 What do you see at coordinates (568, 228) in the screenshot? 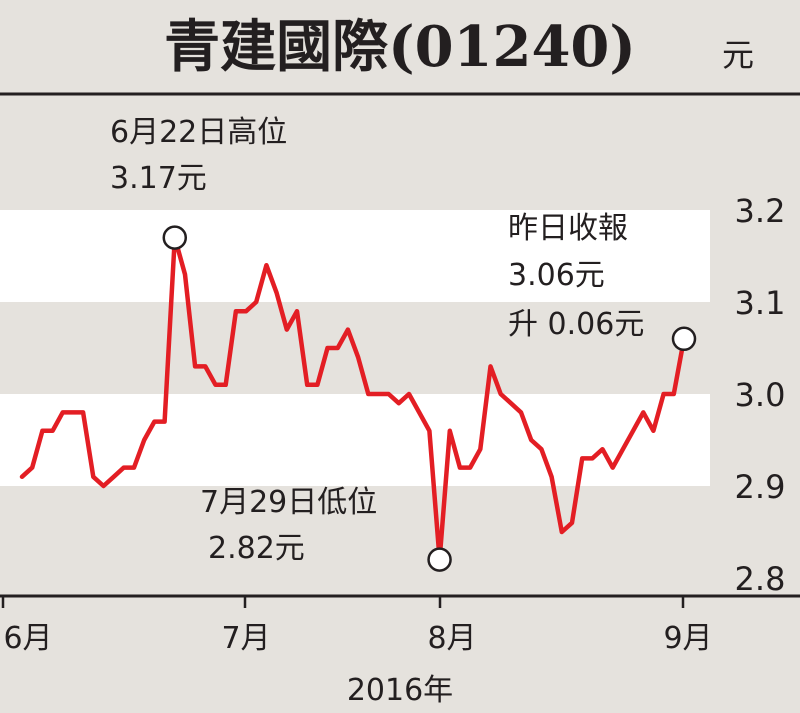
I see `close-annotation-label: 昨日收報` at bounding box center [568, 228].